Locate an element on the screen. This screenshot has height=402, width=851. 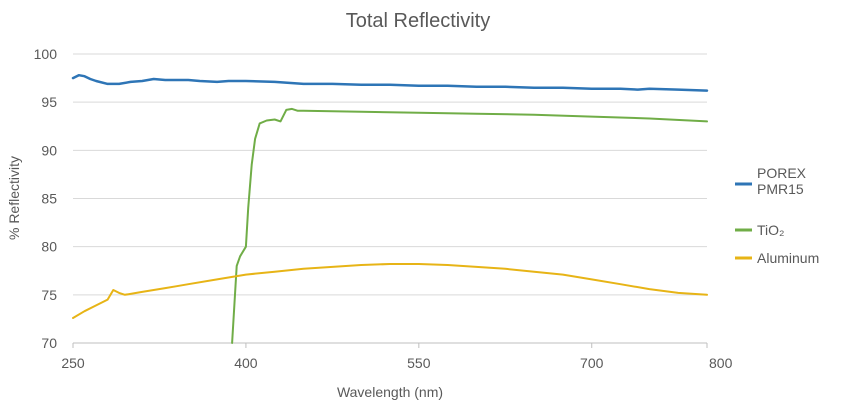
y-tick-labels: 70 75 80 85 90 95 100 is located at coordinates (46, 198).